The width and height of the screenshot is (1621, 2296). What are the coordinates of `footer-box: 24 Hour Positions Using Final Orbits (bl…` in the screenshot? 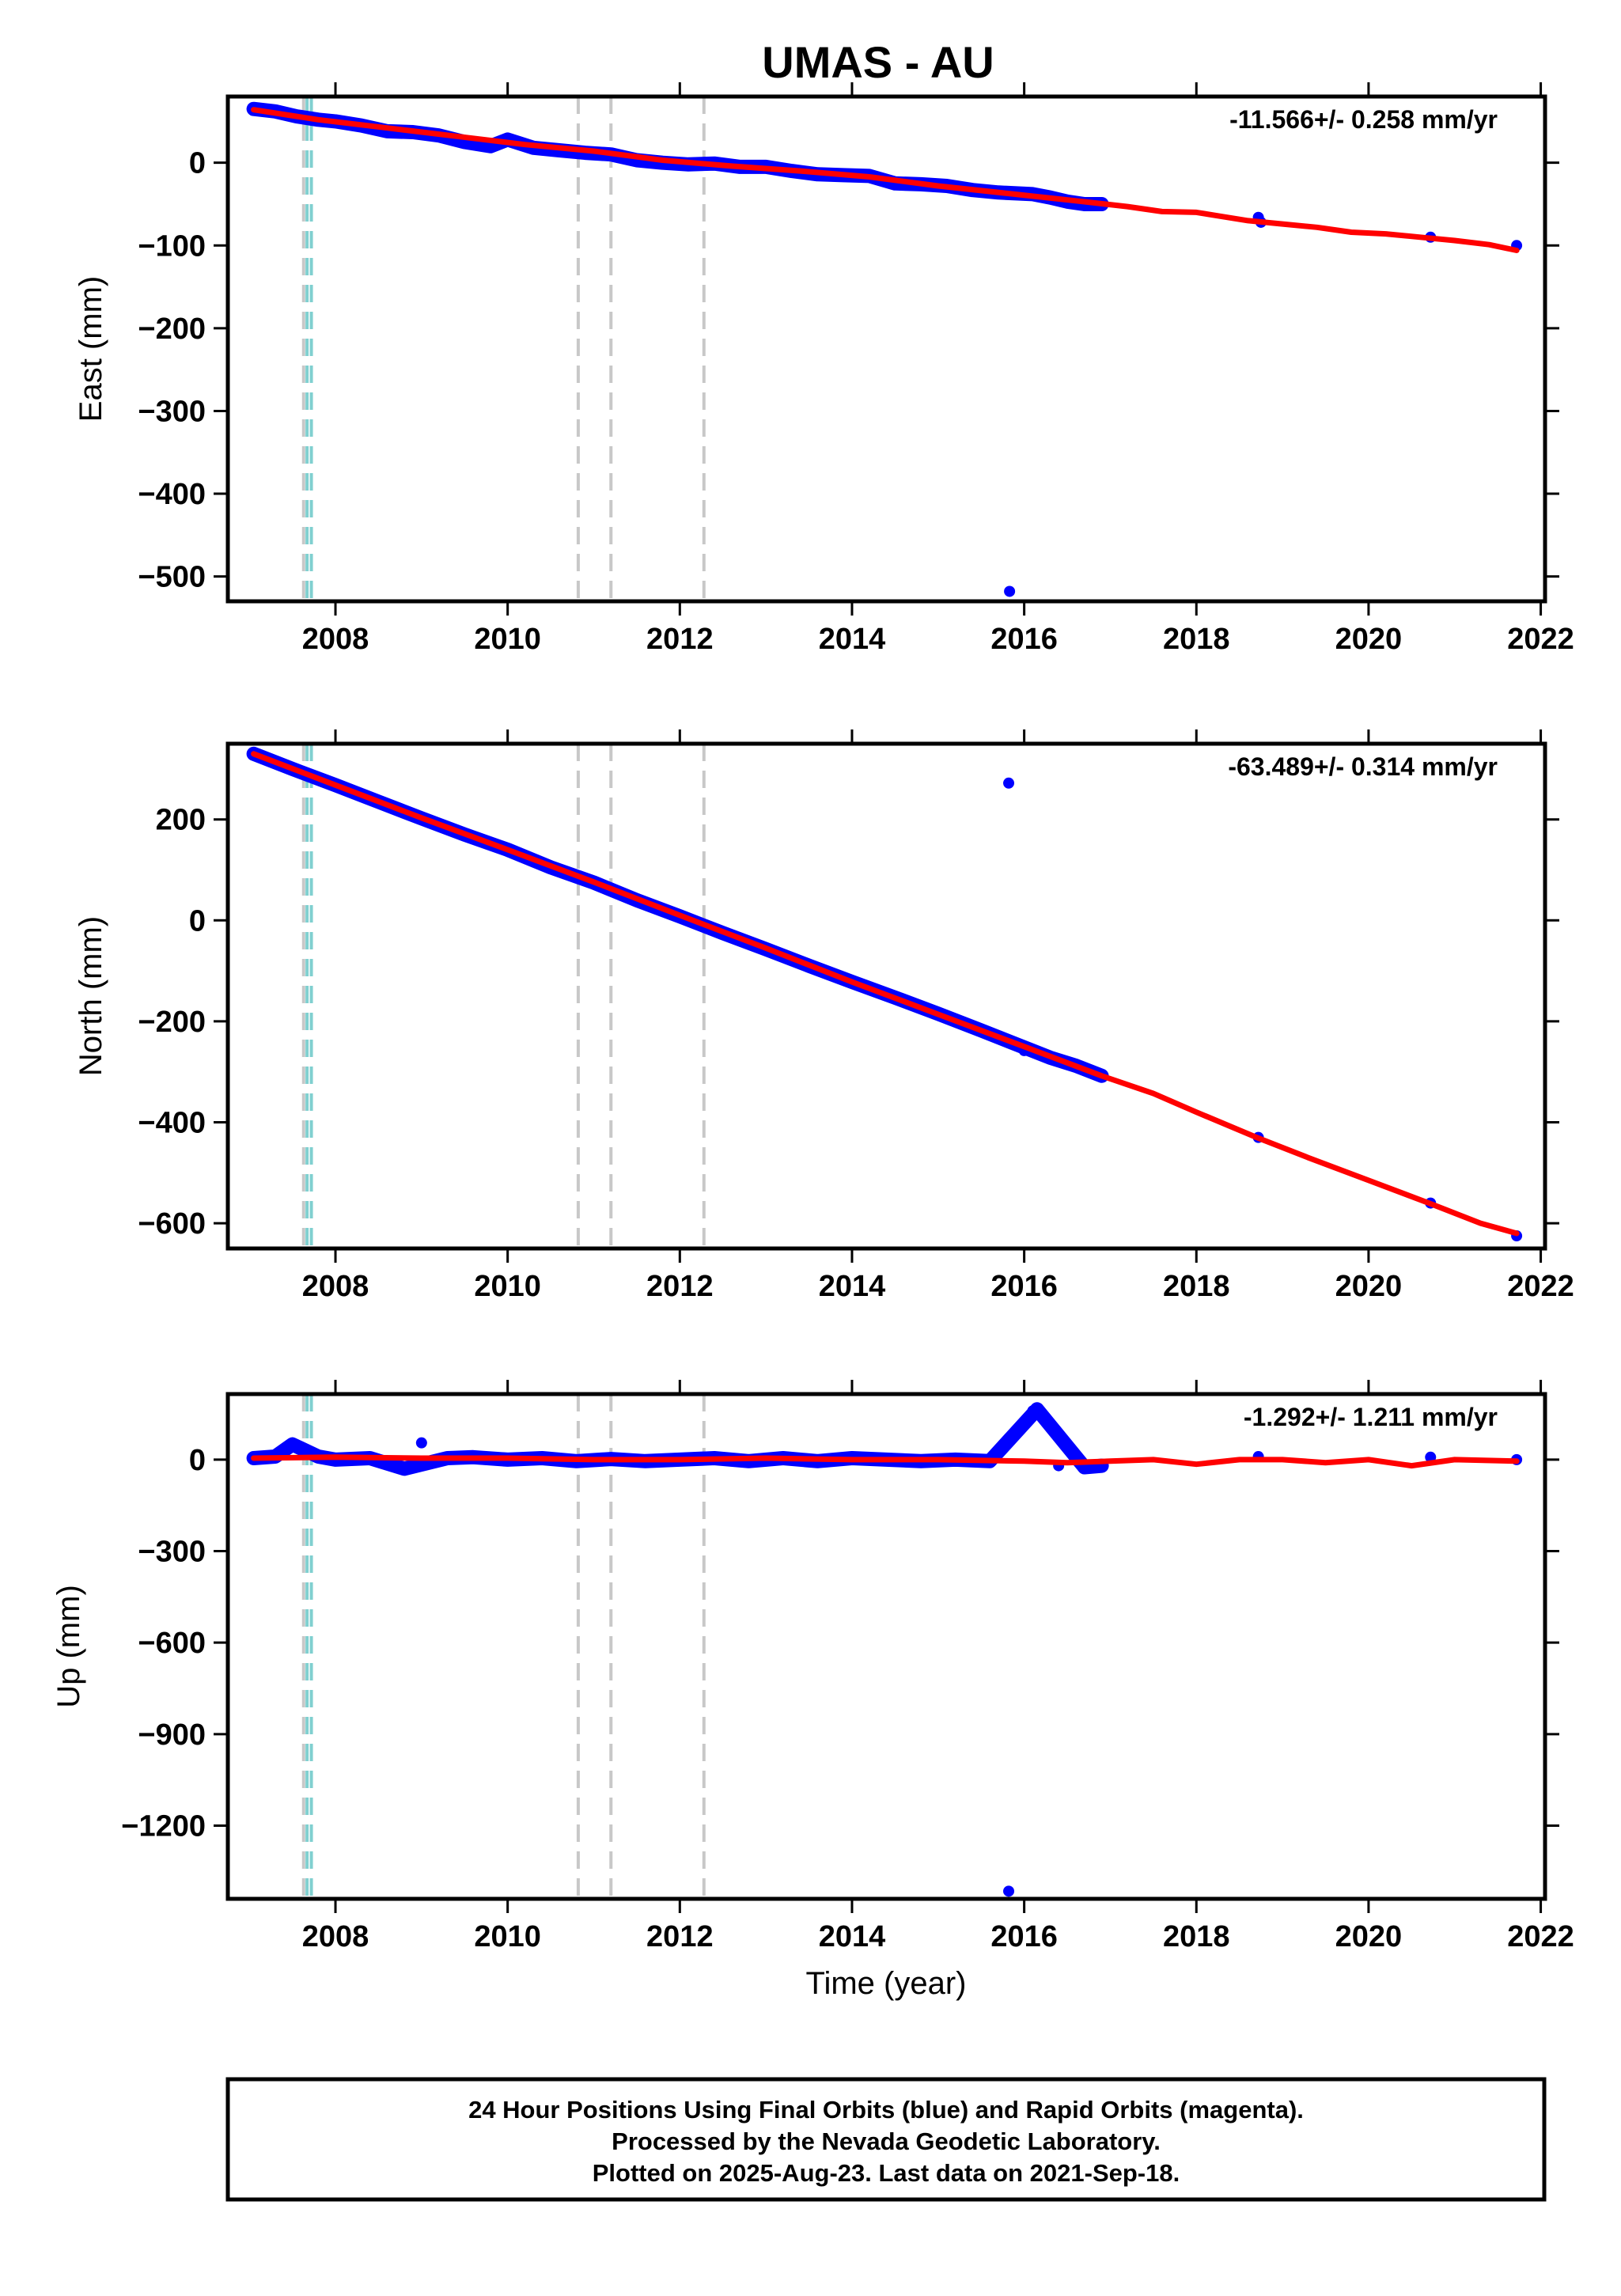 It's located at (886, 2139).